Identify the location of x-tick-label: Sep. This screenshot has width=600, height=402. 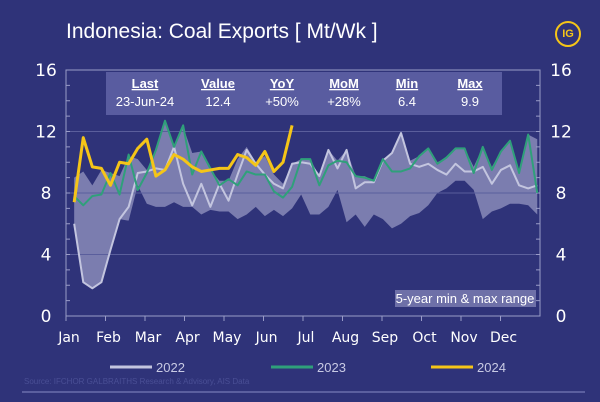
(385, 338).